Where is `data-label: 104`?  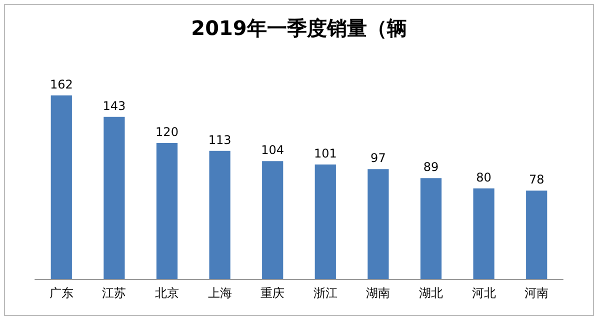
data-label: 104 is located at coordinates (272, 150).